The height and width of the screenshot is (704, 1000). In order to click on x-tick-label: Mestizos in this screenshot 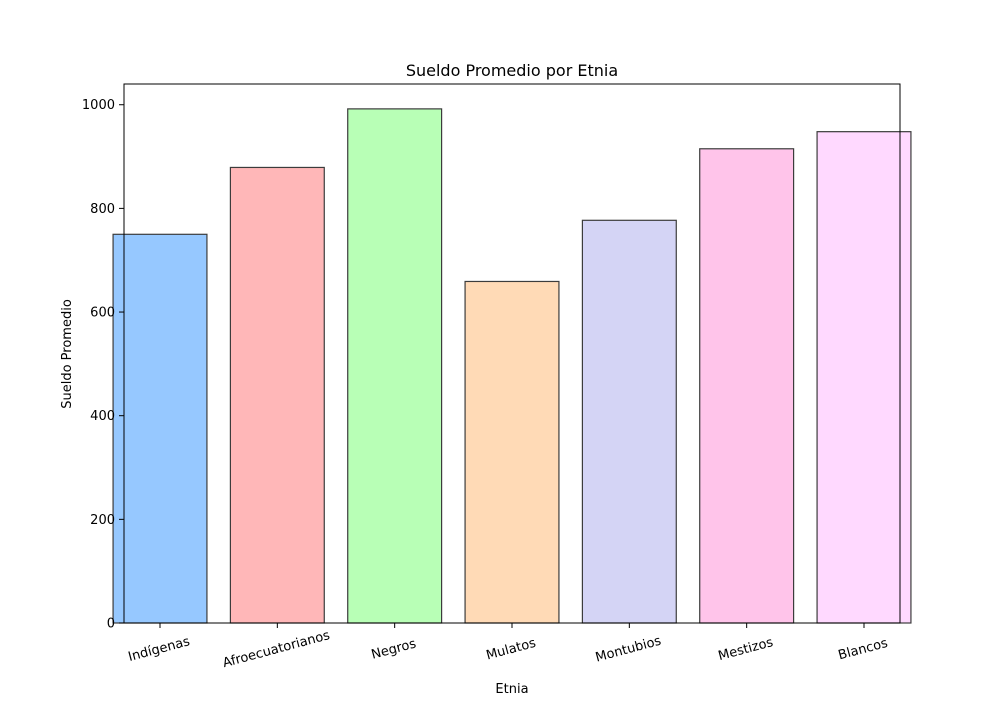, I will do `click(746, 649)`.